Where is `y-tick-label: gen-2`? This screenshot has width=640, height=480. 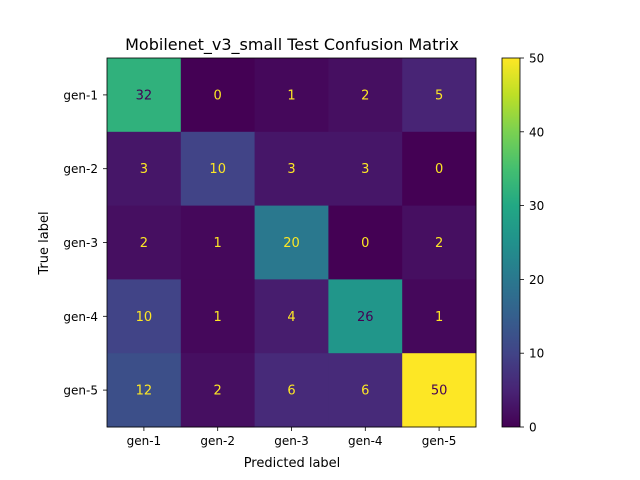 y-tick-label: gen-2 is located at coordinates (80, 169).